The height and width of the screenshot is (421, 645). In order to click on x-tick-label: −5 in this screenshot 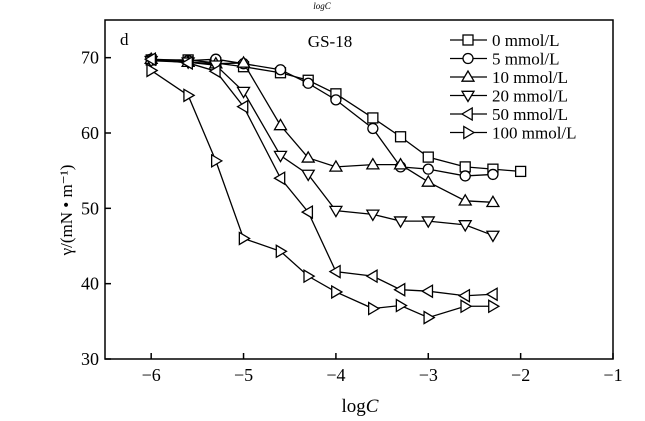, I will do `click(243, 375)`.